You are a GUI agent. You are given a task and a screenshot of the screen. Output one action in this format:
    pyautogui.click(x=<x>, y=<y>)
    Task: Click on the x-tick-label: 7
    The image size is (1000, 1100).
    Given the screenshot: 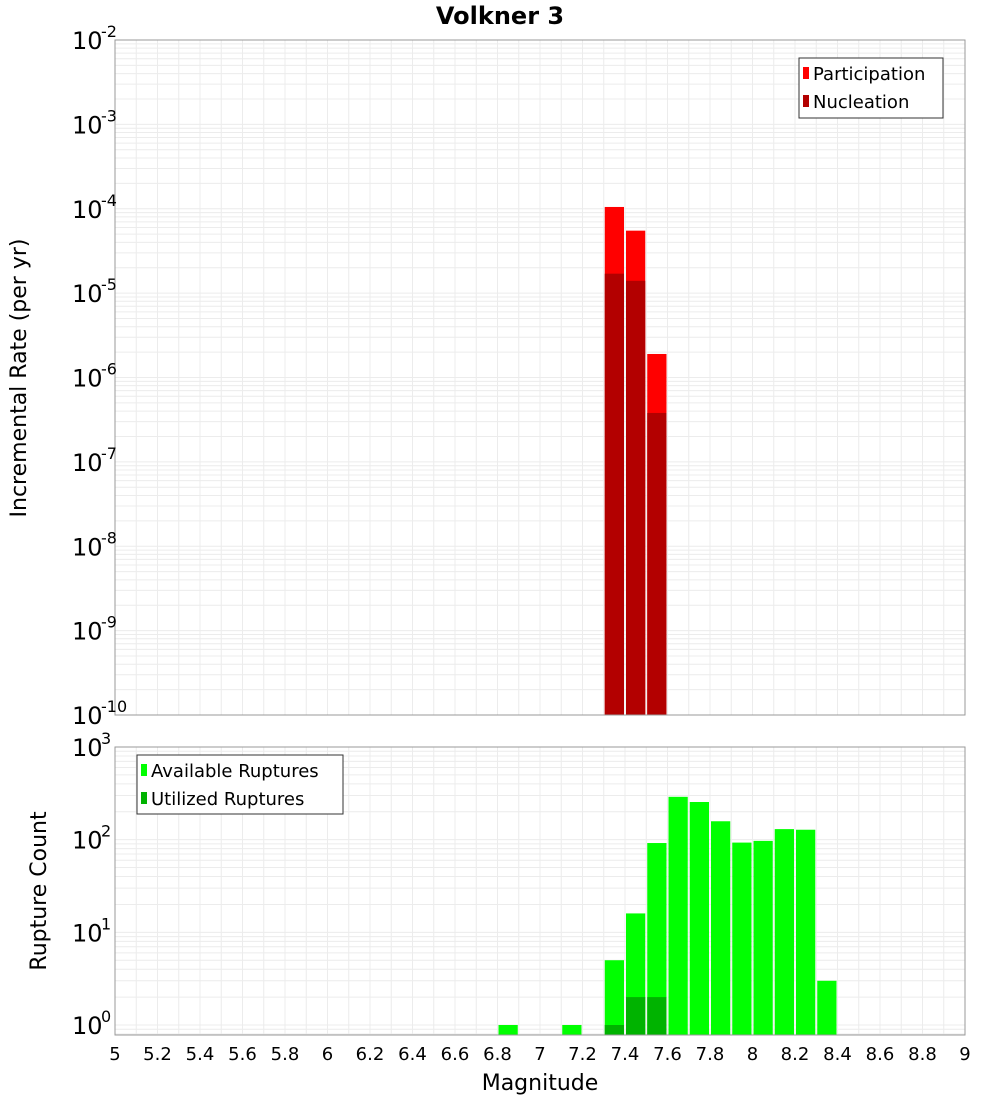 What is the action you would take?
    pyautogui.click(x=539, y=1054)
    